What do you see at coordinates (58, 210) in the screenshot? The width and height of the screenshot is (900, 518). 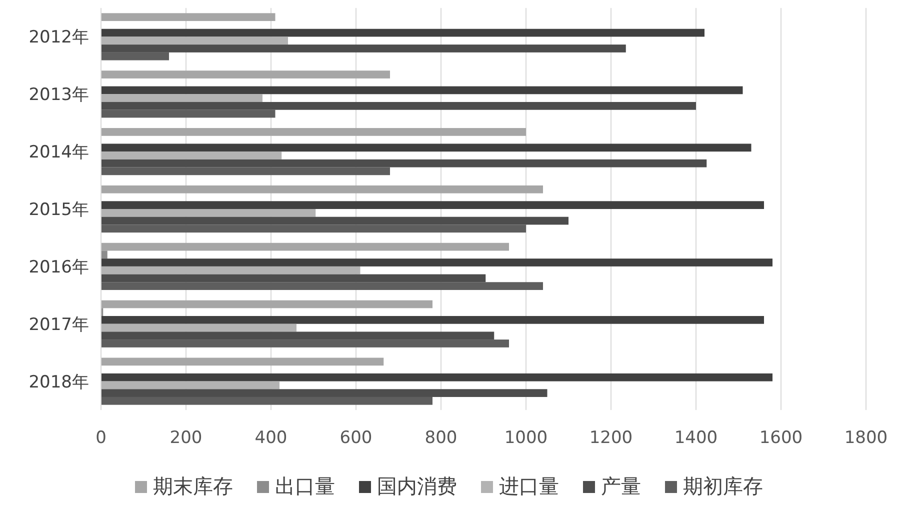 I see `y-tick-label: 2015年` at bounding box center [58, 210].